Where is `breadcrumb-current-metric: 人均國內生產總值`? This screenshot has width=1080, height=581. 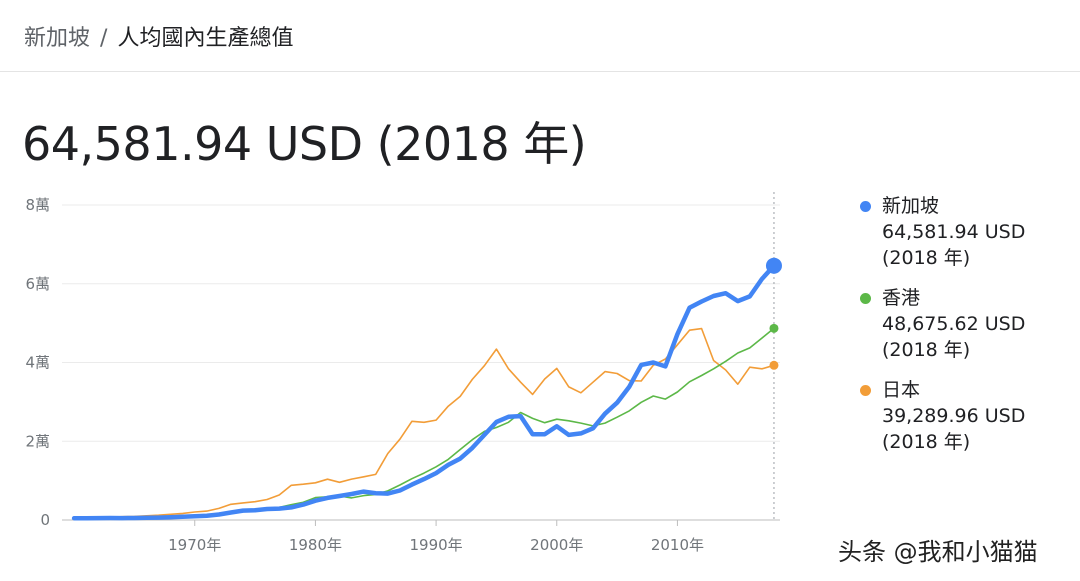 breadcrumb-current-metric: 人均國內生產總值 is located at coordinates (205, 38).